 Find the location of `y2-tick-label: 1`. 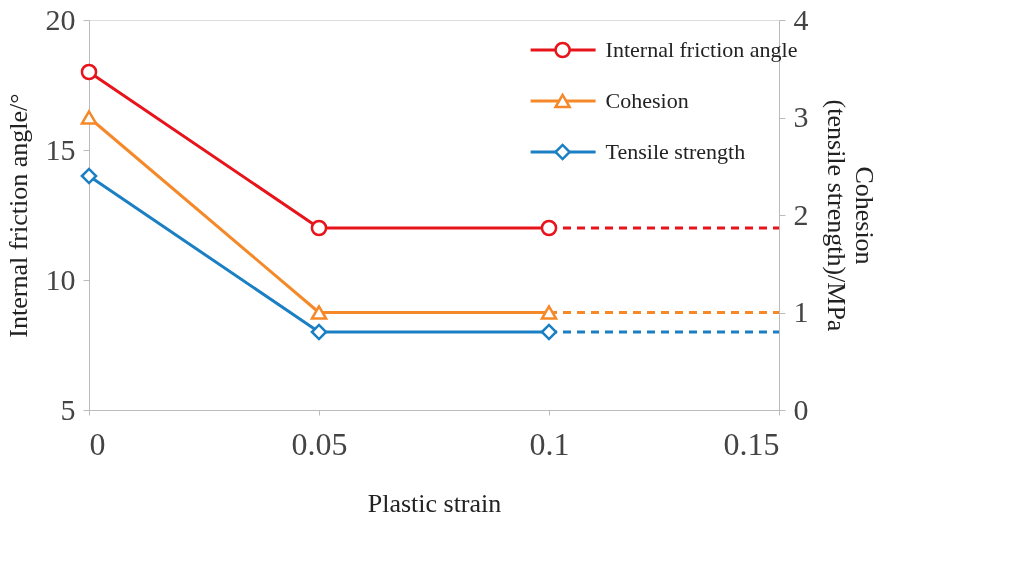

y2-tick-label: 1 is located at coordinates (801, 311).